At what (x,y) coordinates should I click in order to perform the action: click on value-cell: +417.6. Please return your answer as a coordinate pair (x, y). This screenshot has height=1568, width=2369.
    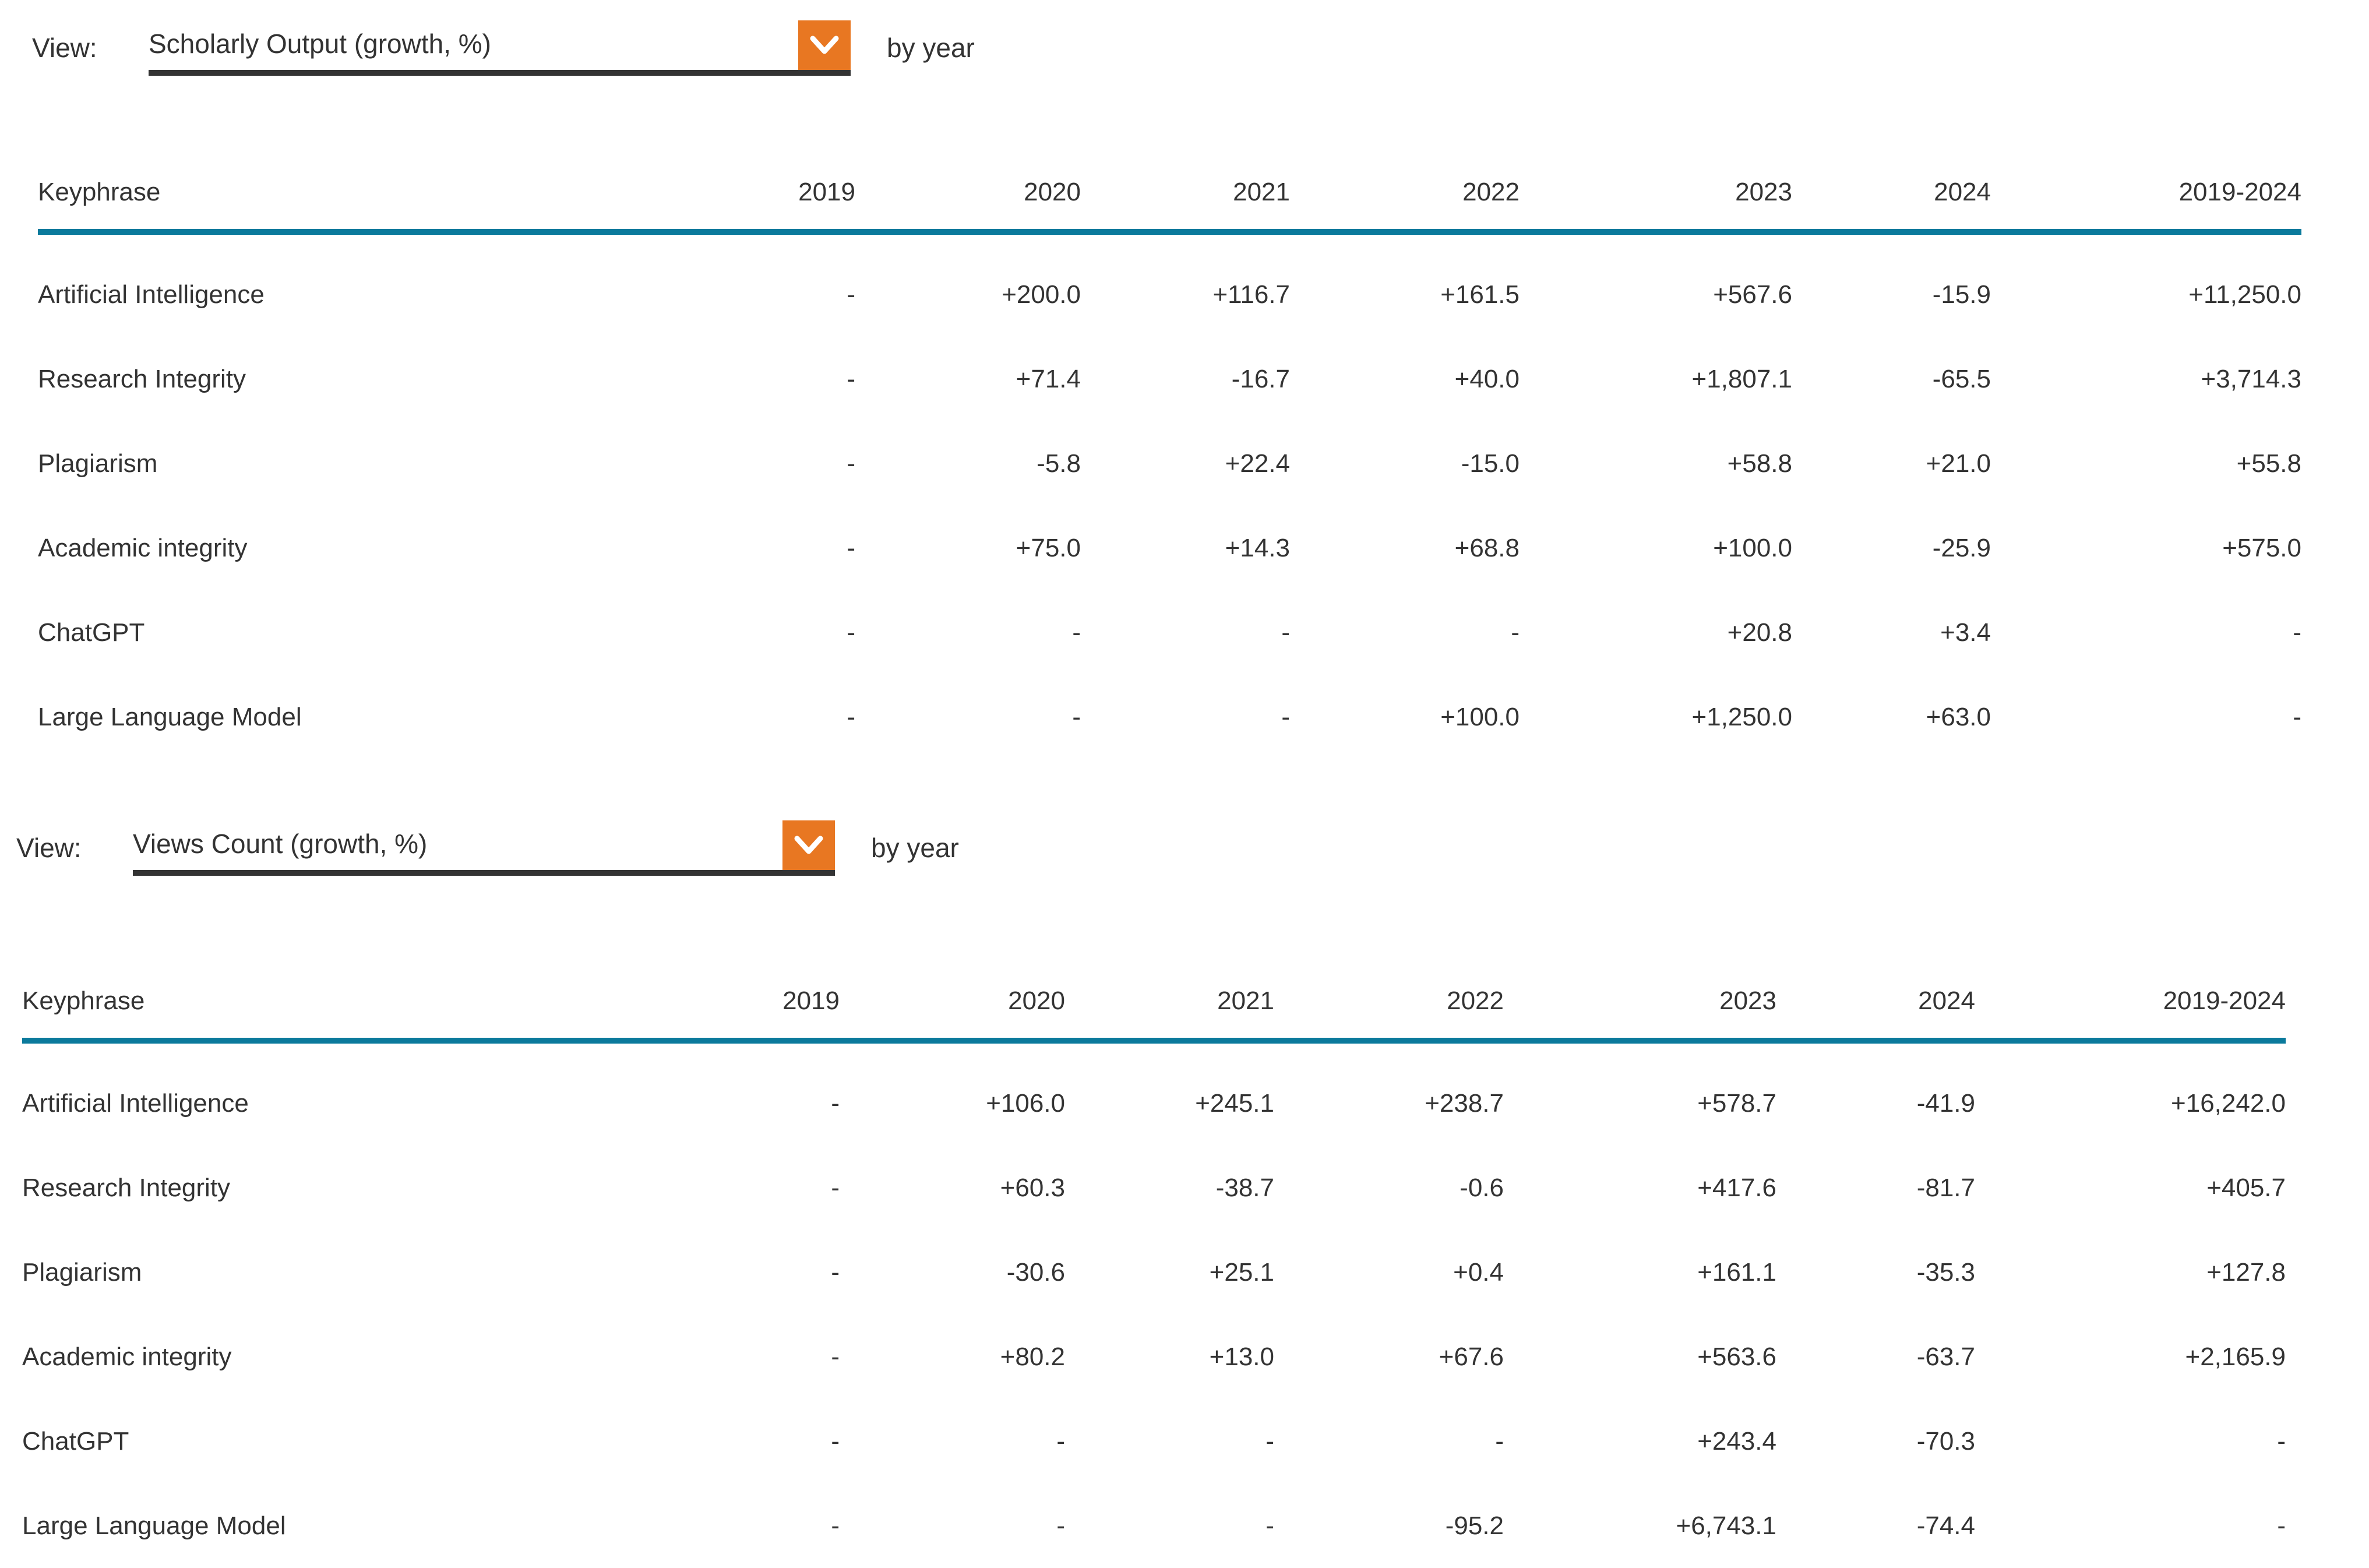
    Looking at the image, I should click on (1736, 1187).